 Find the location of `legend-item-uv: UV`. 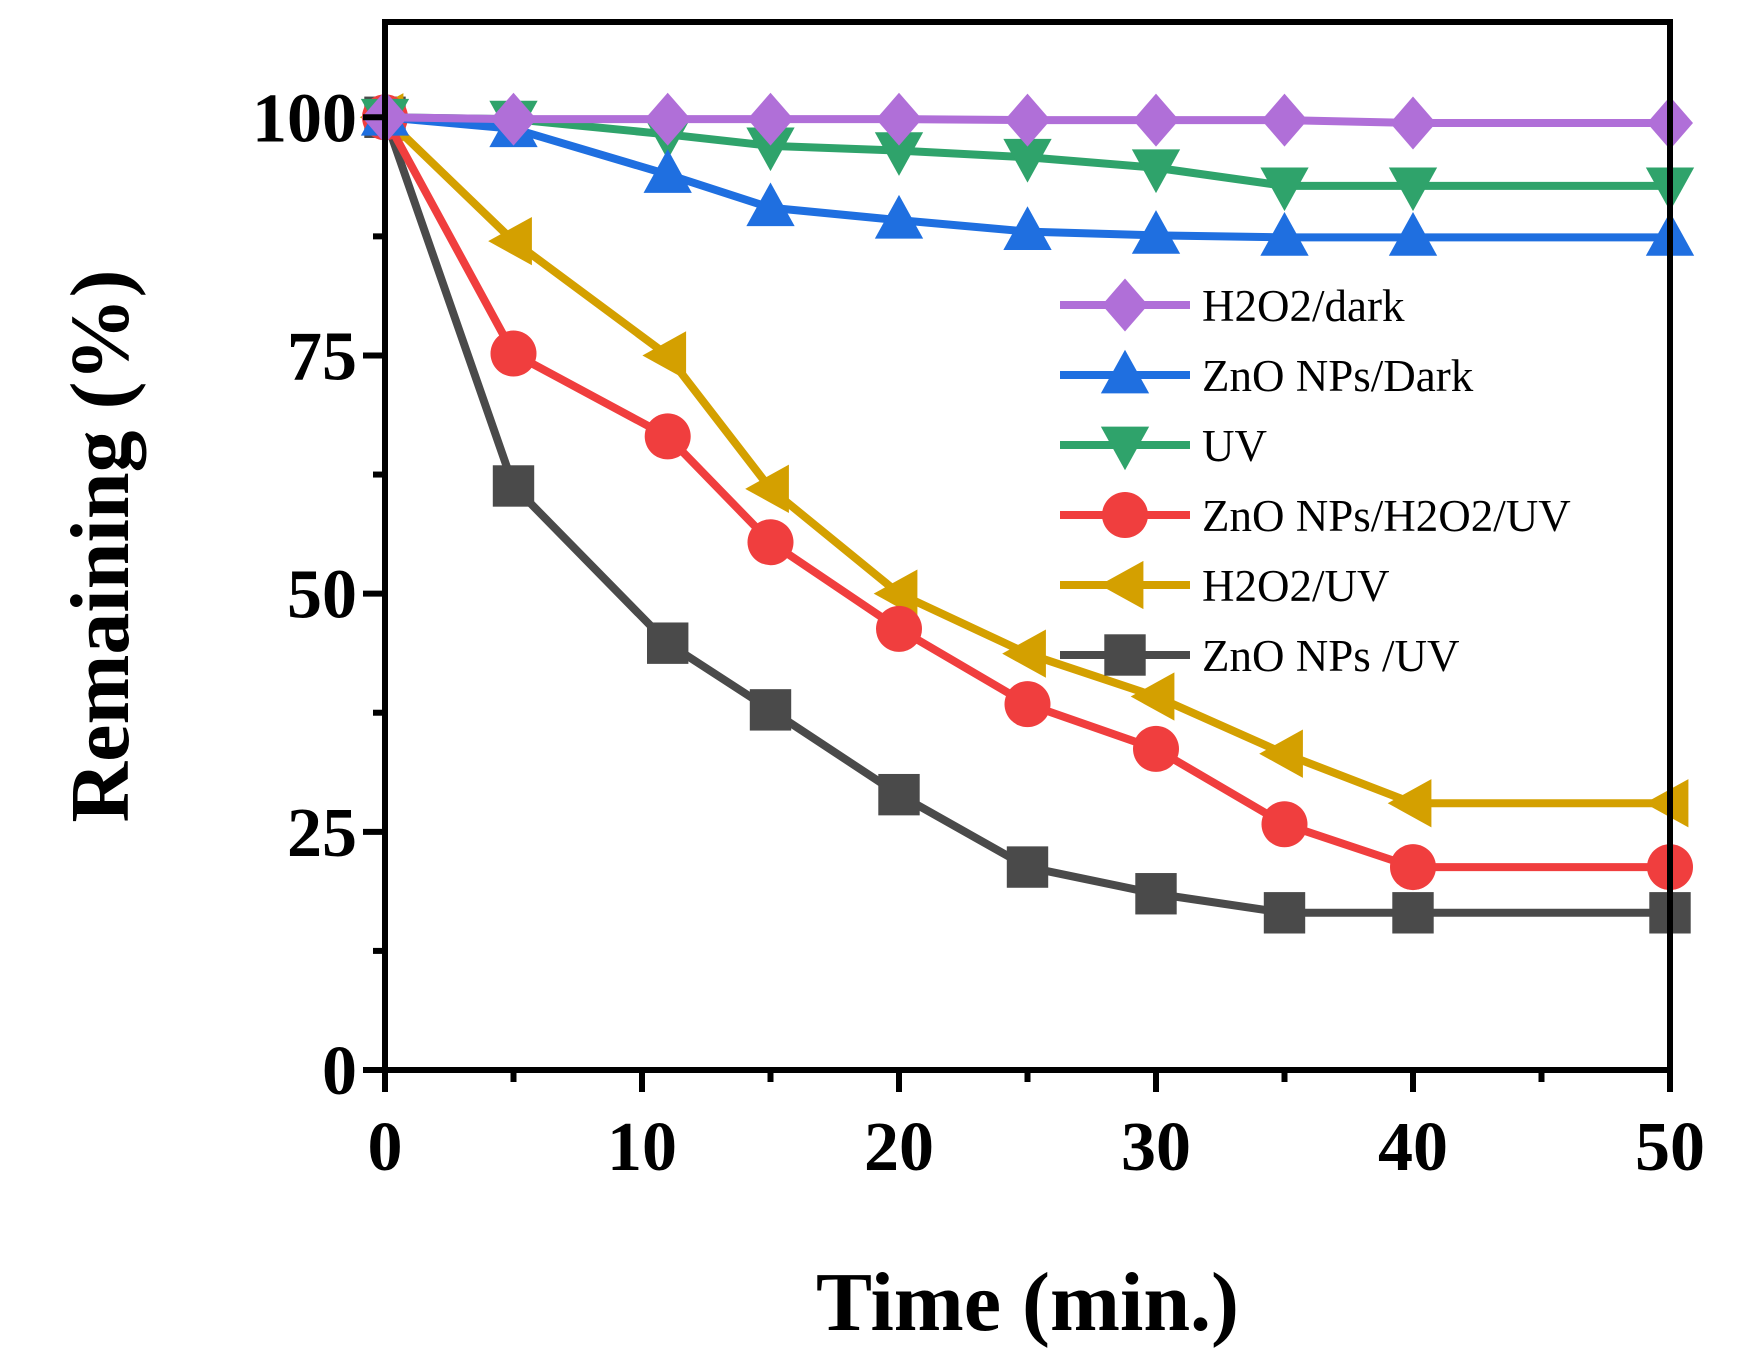

legend-item-uv: UV is located at coordinates (1163, 446).